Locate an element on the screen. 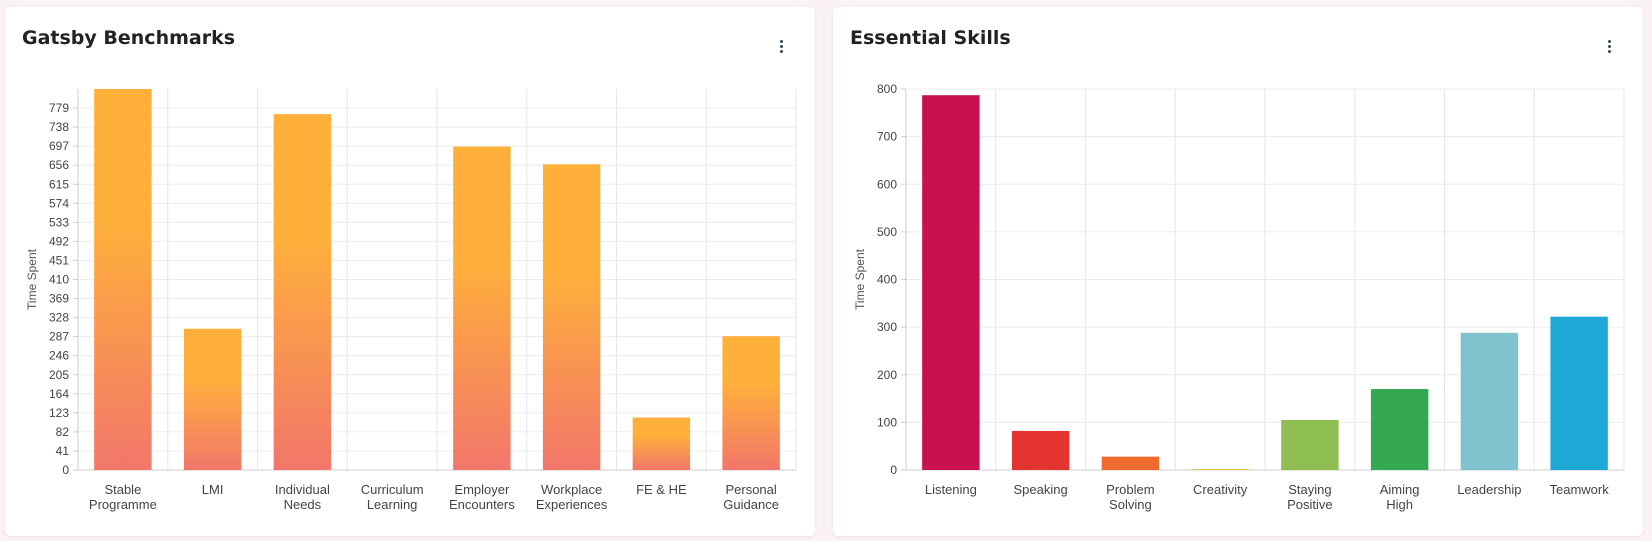 The image size is (1652, 541). x-tick-label: High is located at coordinates (1399, 504).